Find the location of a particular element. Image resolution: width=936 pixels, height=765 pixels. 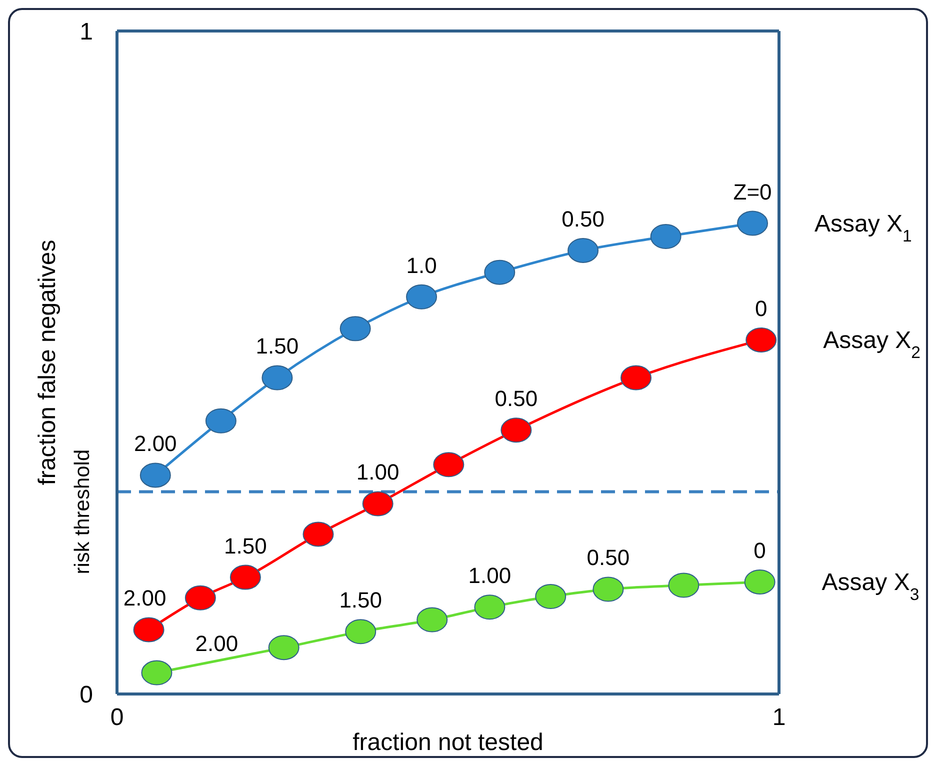

annotation: Z=0 is located at coordinates (752, 191).